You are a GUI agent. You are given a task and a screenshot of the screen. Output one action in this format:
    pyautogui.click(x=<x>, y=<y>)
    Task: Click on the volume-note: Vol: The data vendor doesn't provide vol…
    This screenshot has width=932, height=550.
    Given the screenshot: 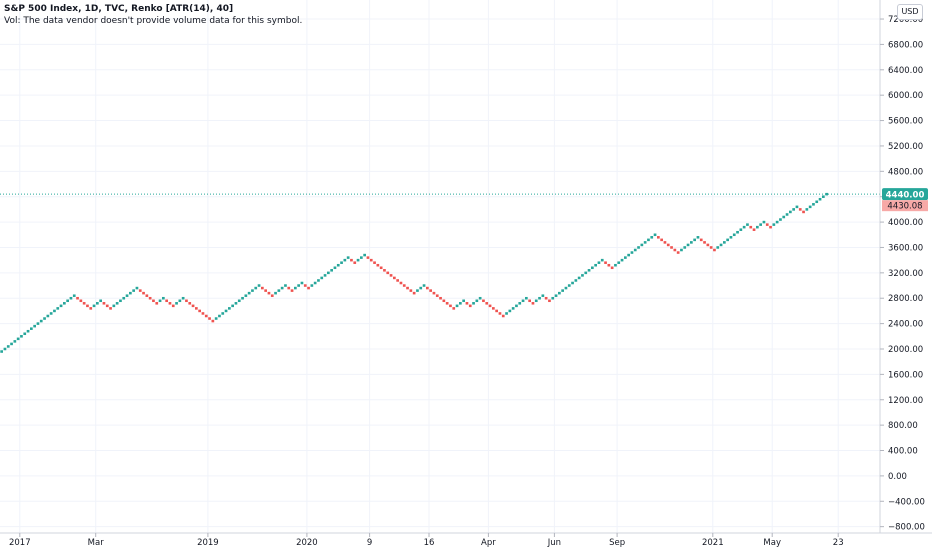 What is the action you would take?
    pyautogui.click(x=153, y=21)
    